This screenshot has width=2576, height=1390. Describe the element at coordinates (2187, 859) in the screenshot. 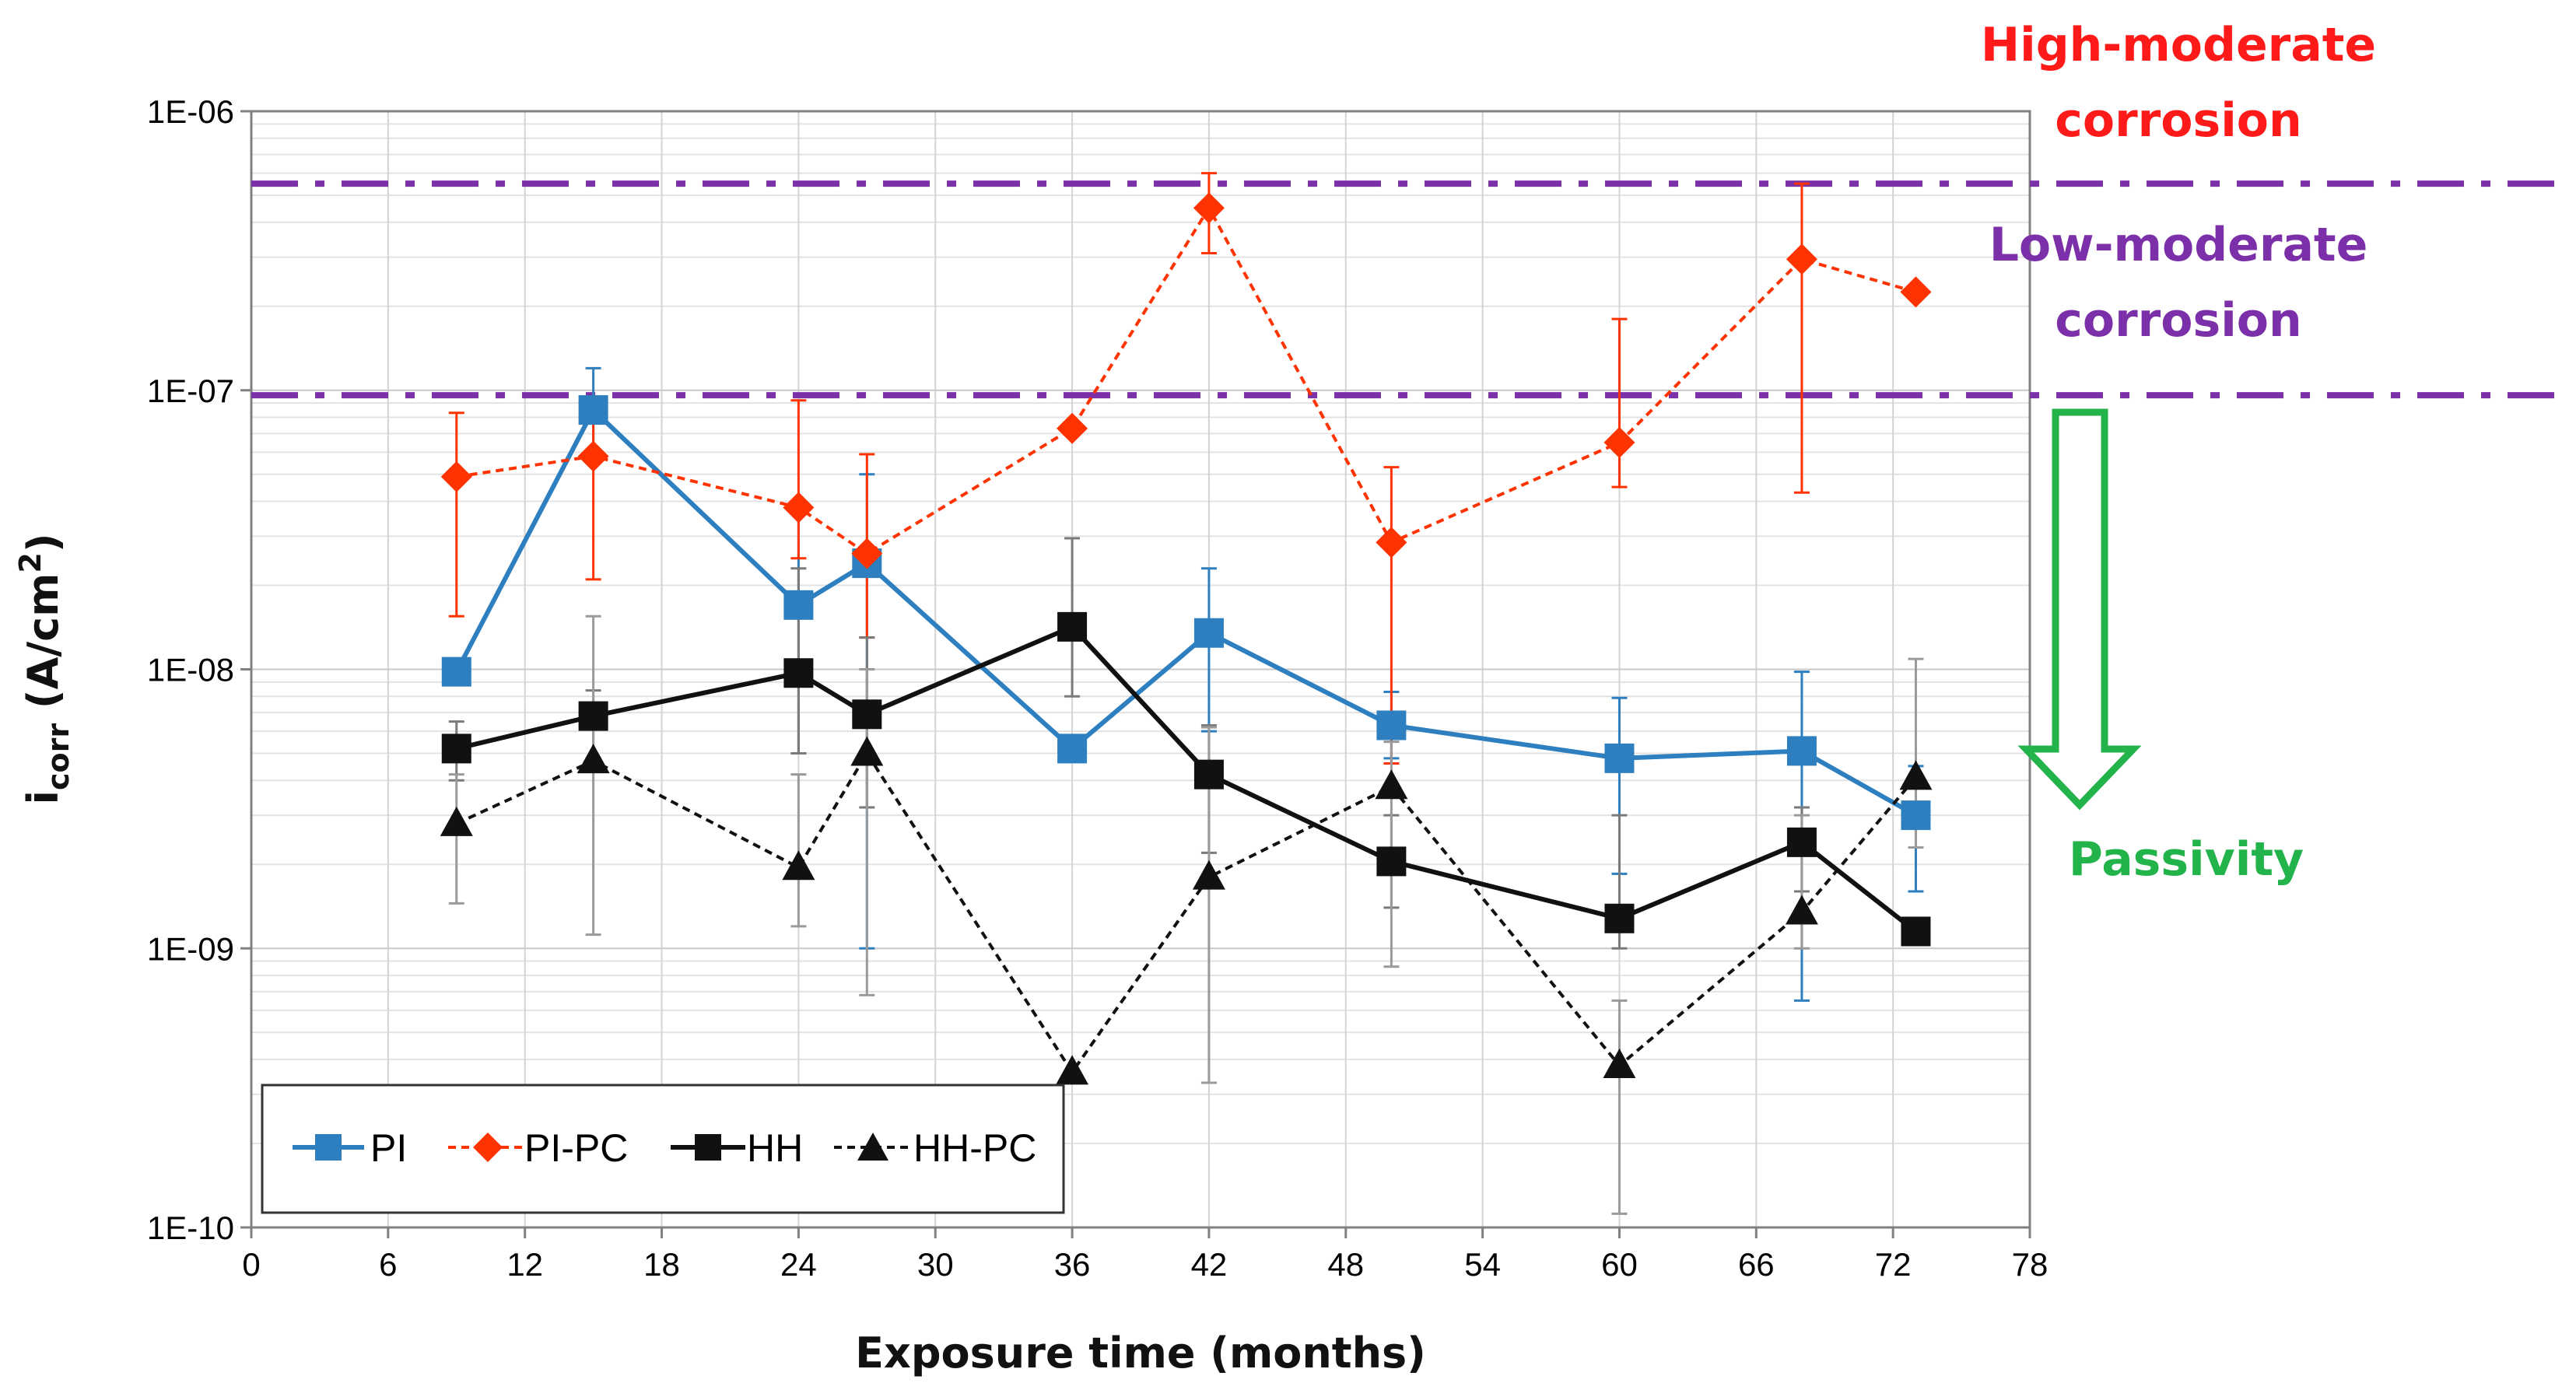

I see `passivity-label: Passivity` at that location.